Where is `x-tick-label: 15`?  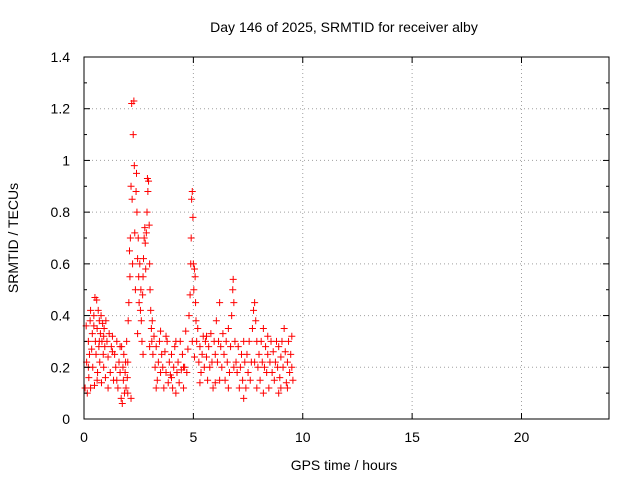 x-tick-label: 15 is located at coordinates (412, 437).